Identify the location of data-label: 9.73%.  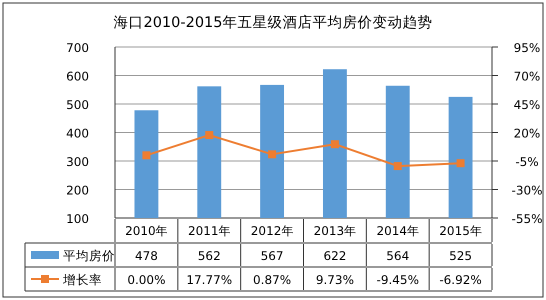
(335, 280).